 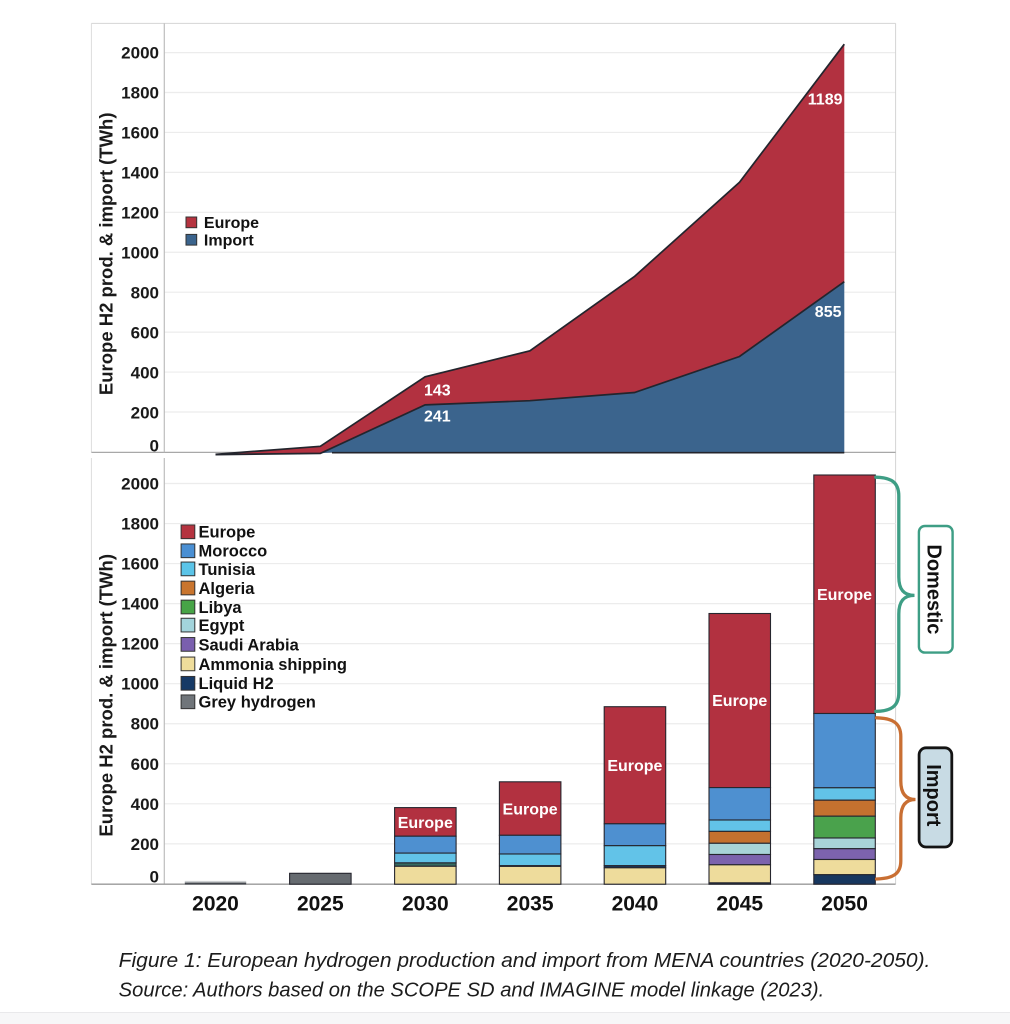 I want to click on svg-text: 2045, so click(x=739, y=903).